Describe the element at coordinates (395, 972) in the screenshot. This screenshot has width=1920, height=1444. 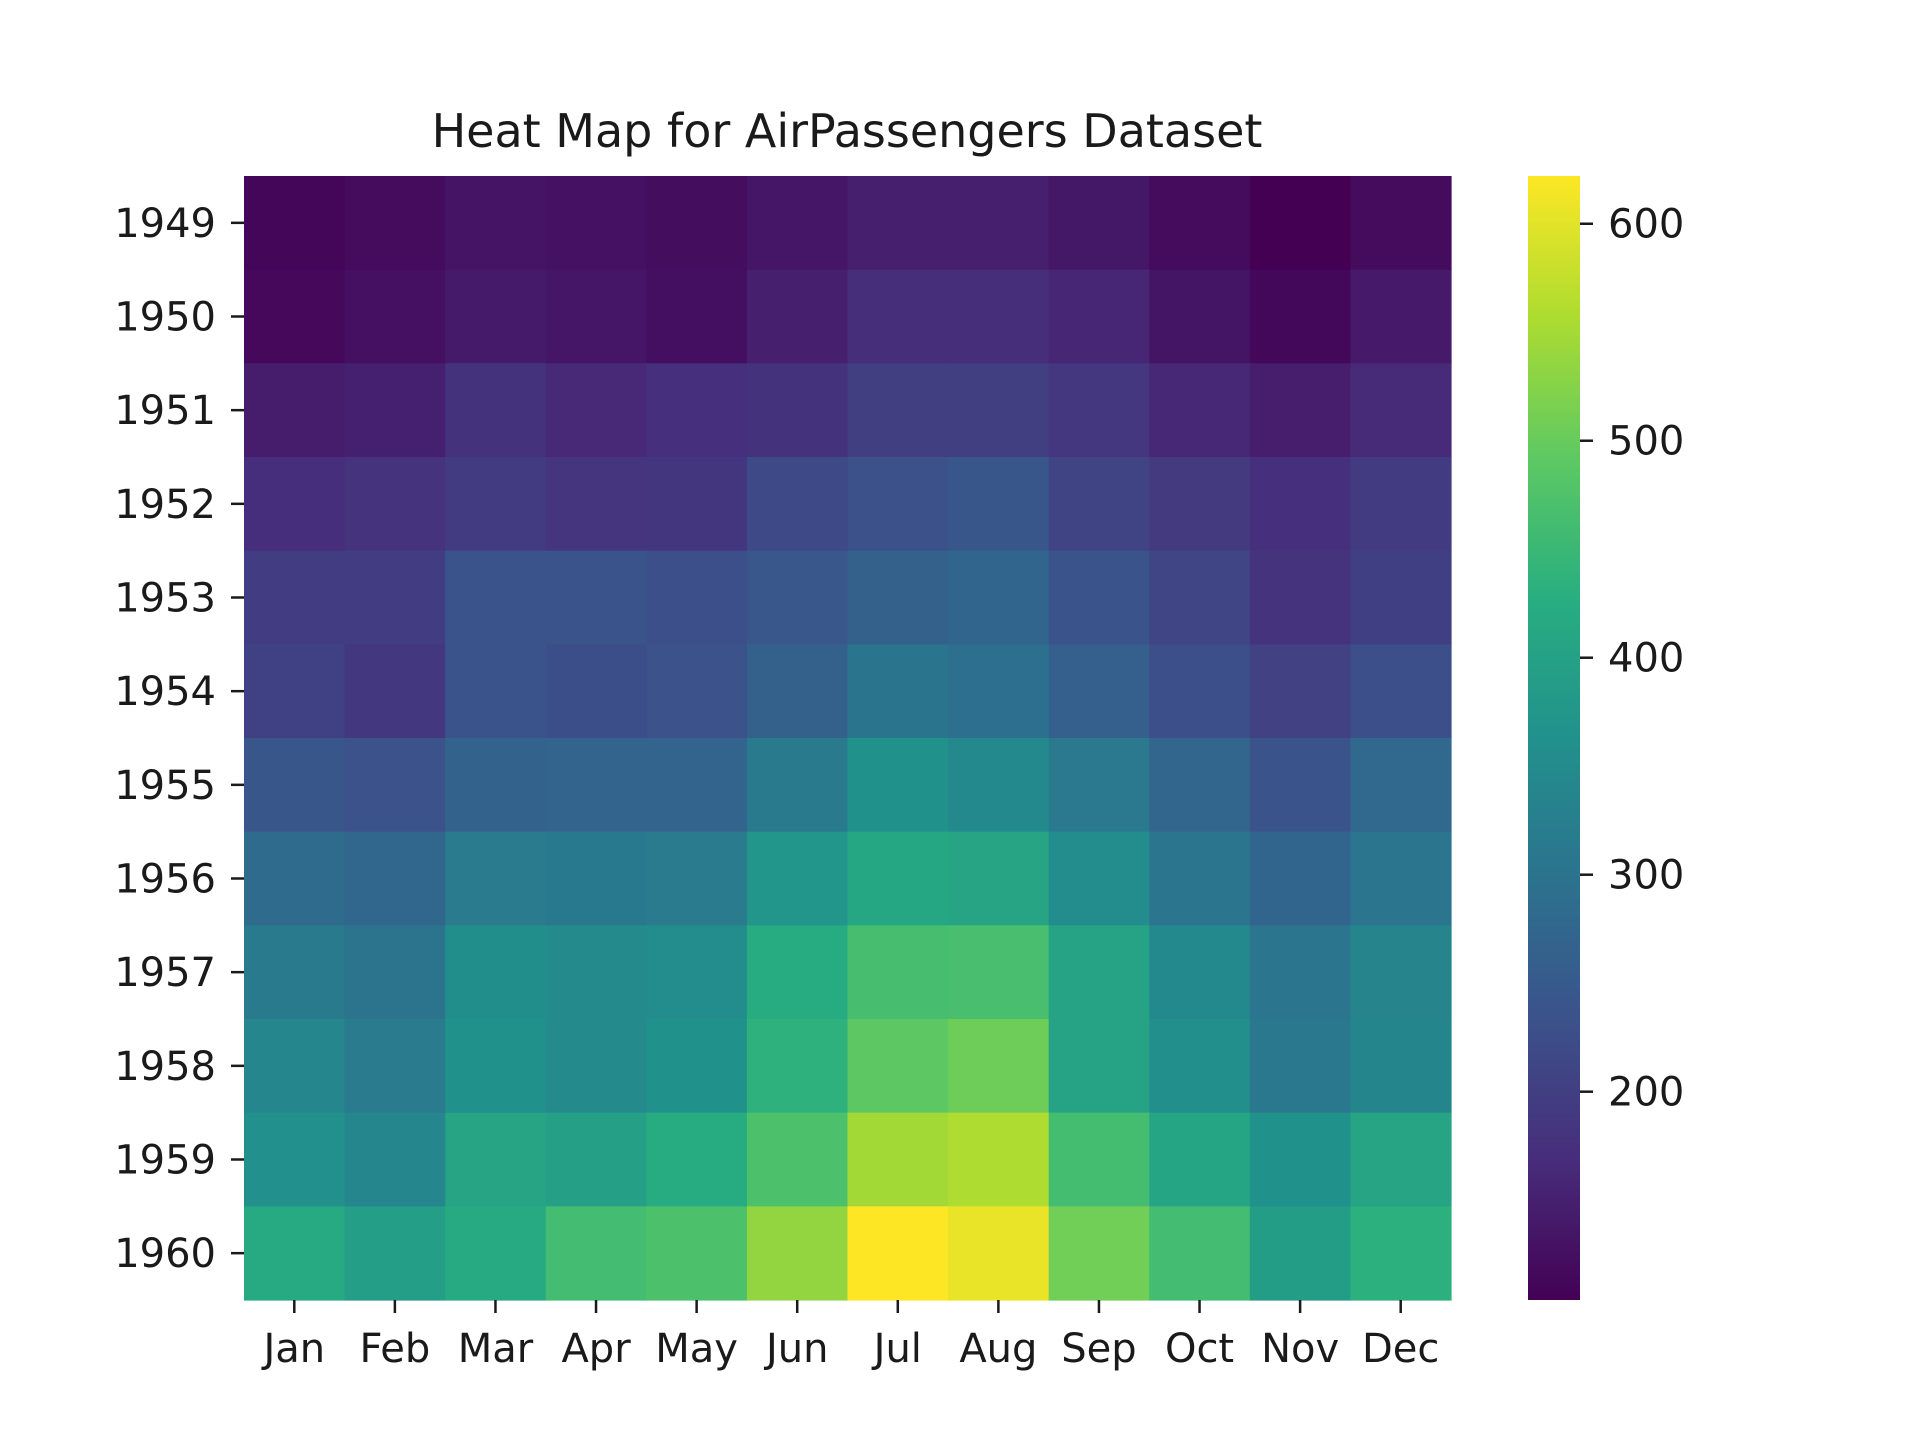
I see `heatmap-cell-1957-Feb` at that location.